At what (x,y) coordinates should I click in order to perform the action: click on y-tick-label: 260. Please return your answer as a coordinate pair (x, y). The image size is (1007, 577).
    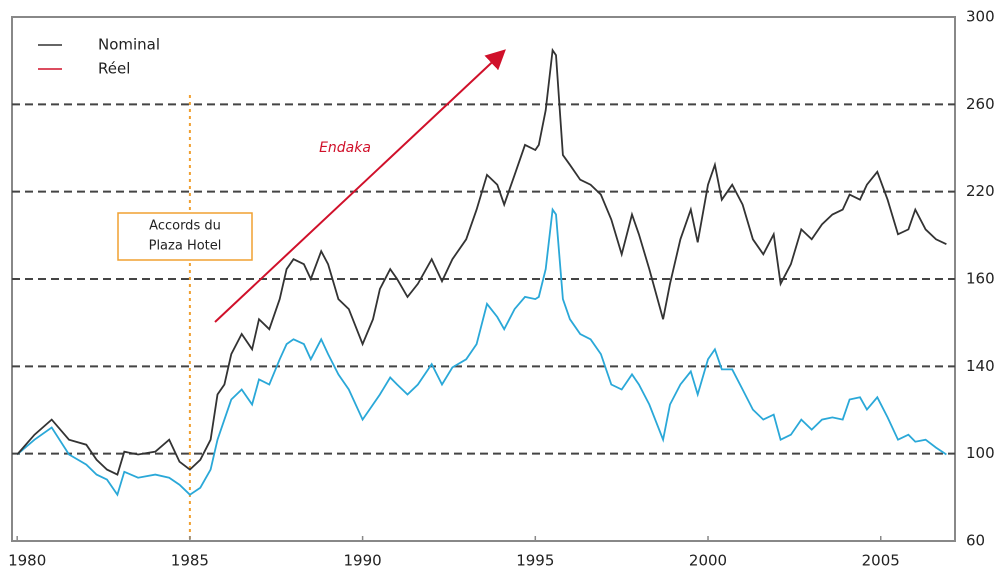
    Looking at the image, I should click on (980, 104).